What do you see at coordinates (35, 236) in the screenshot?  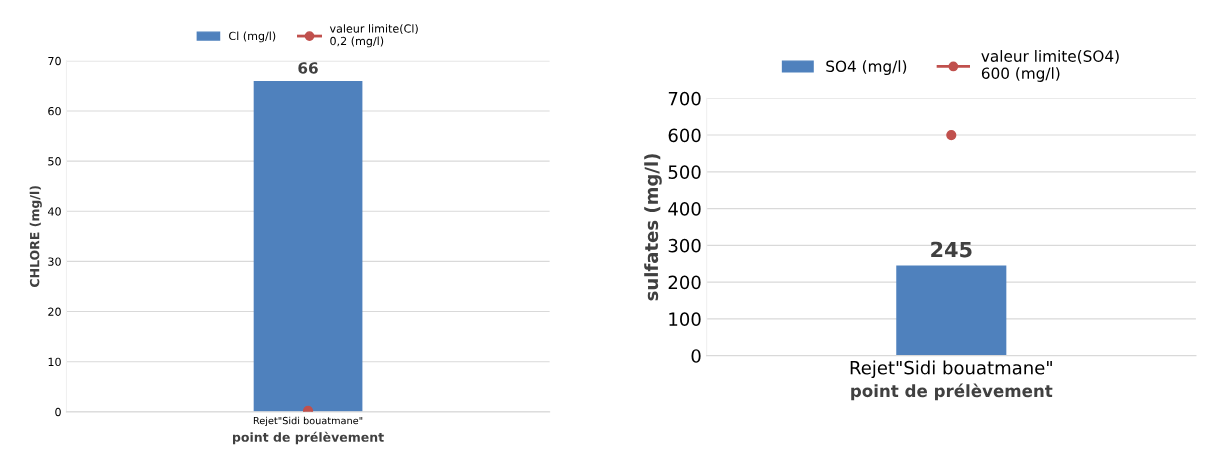 I see `y-axis-title: CHLORE (mg/l)` at bounding box center [35, 236].